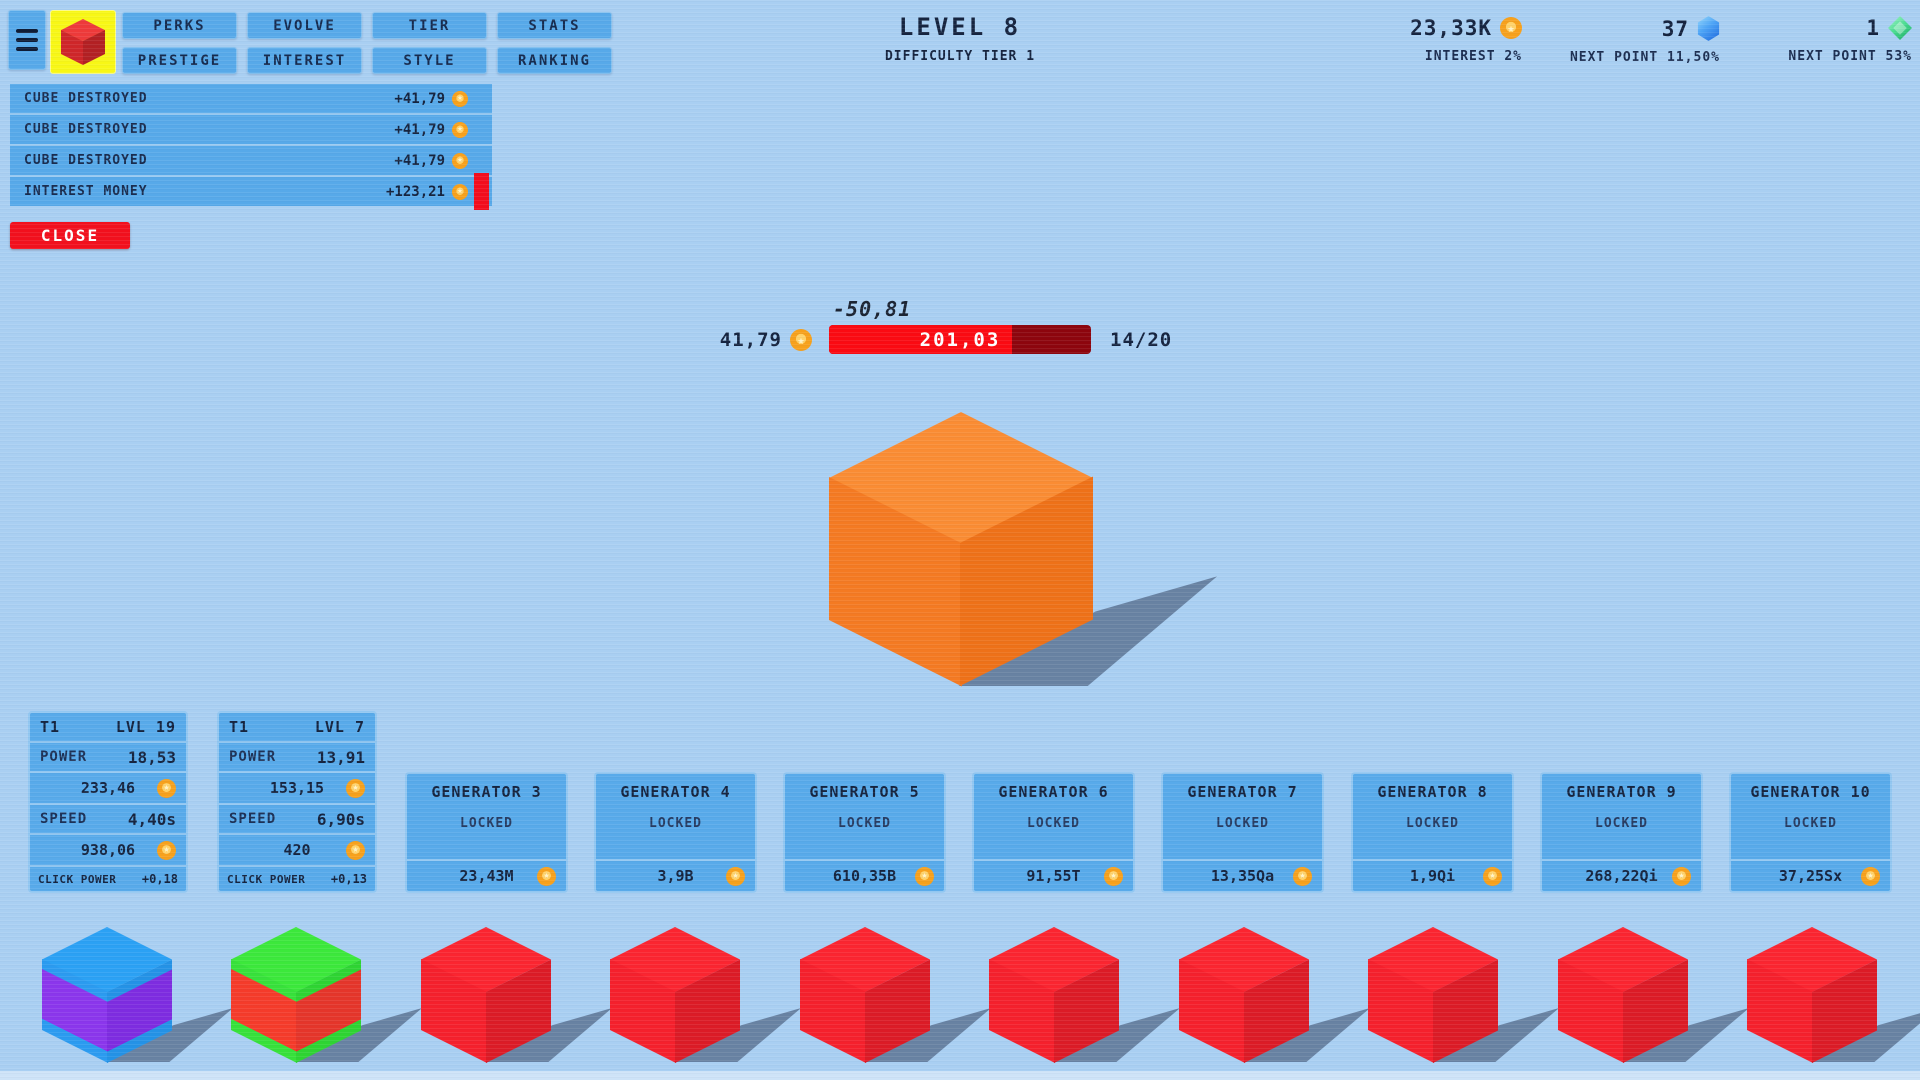  What do you see at coordinates (1708, 28) in the screenshot?
I see `blue-gem-icon` at bounding box center [1708, 28].